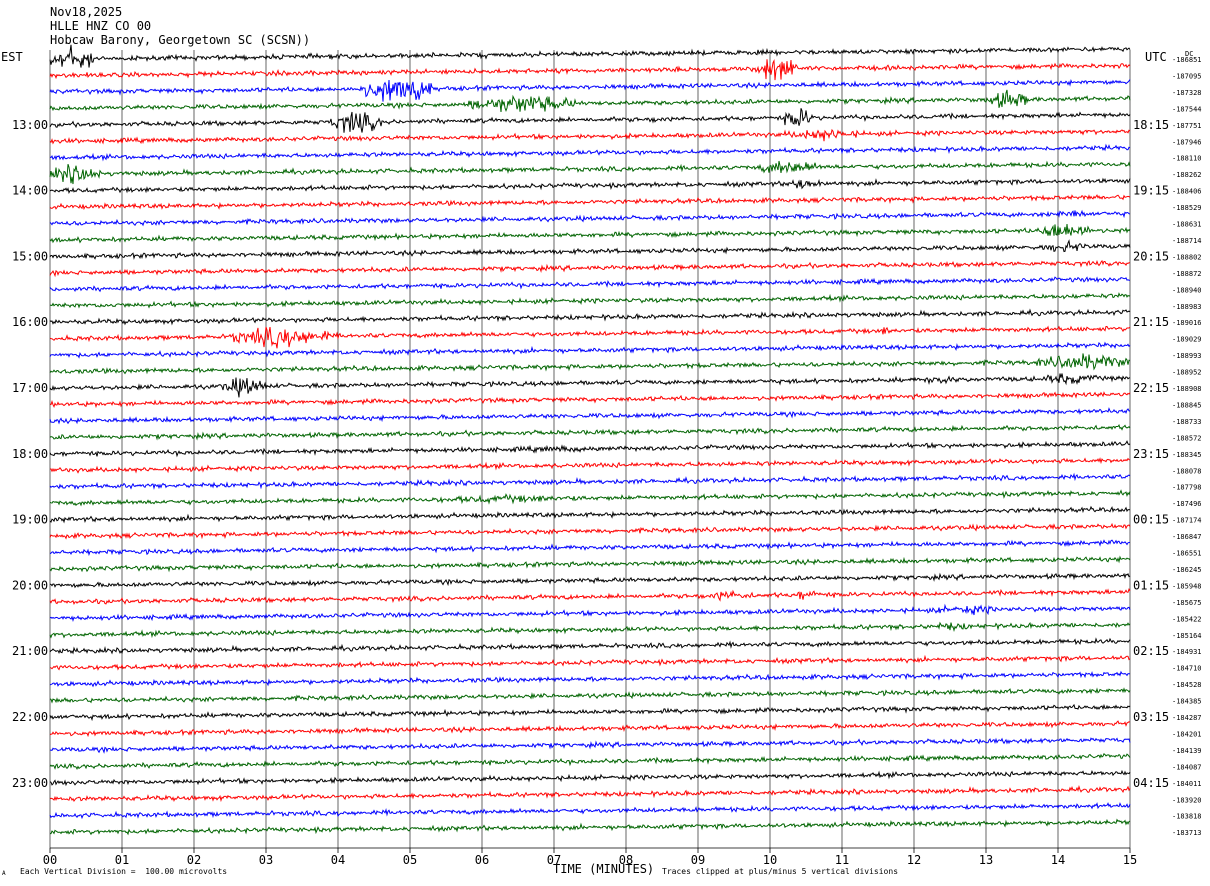  What do you see at coordinates (30, 585) in the screenshot?
I see `left-hour-label: 20:00` at bounding box center [30, 585].